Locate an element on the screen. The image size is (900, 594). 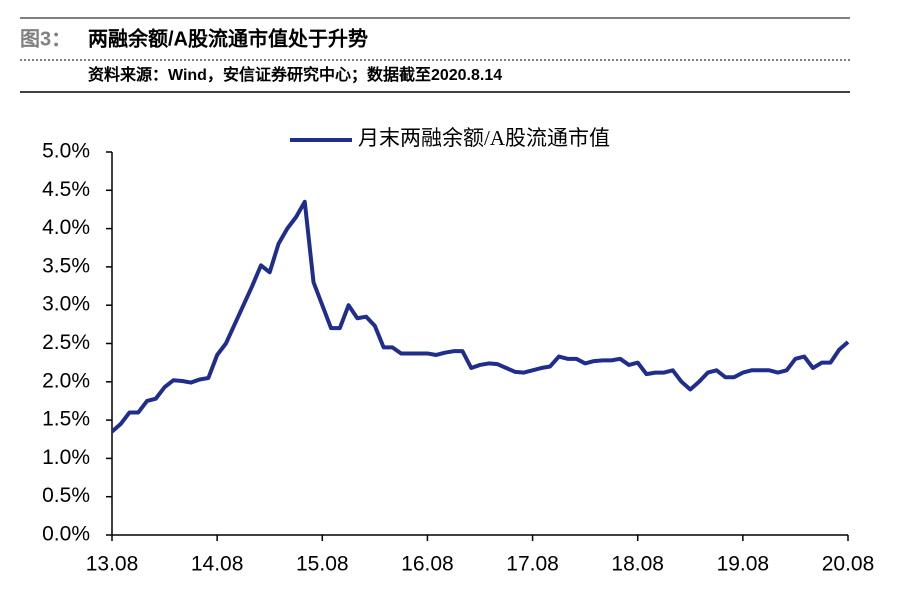
x-tick-label: 14.08 is located at coordinates (217, 564).